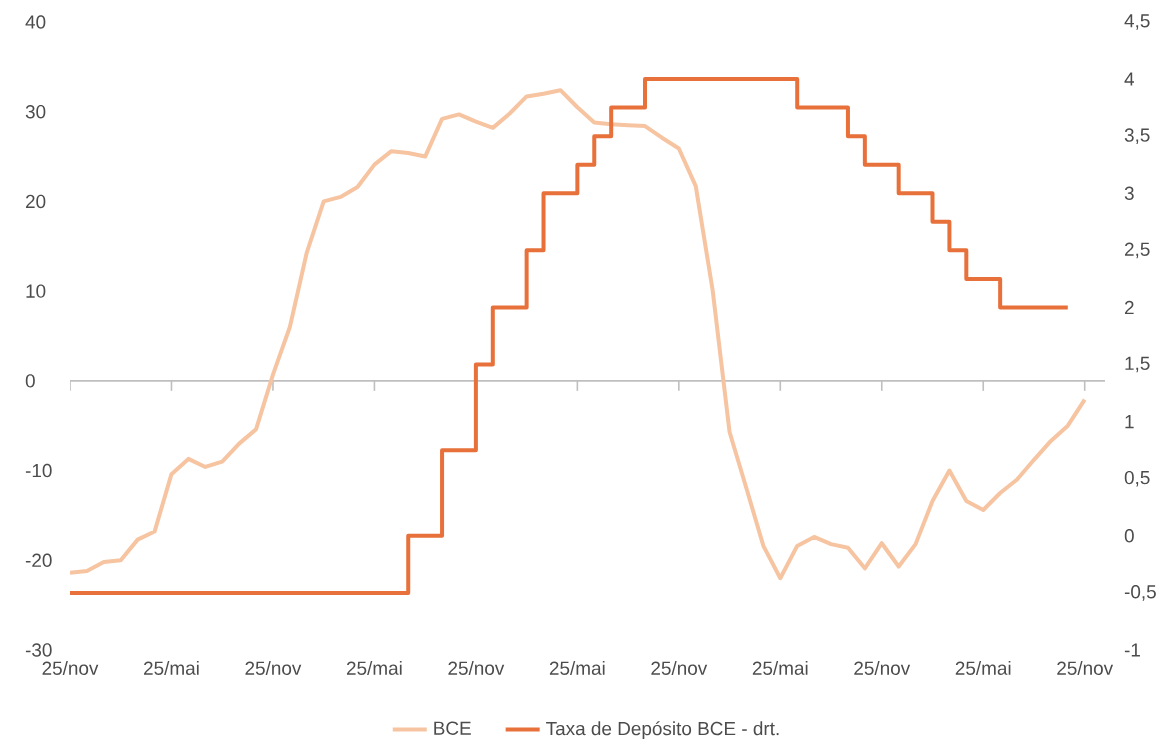 The height and width of the screenshot is (746, 1173). I want to click on legend-label: Taxa de Depósito BCE - drt., so click(662, 730).